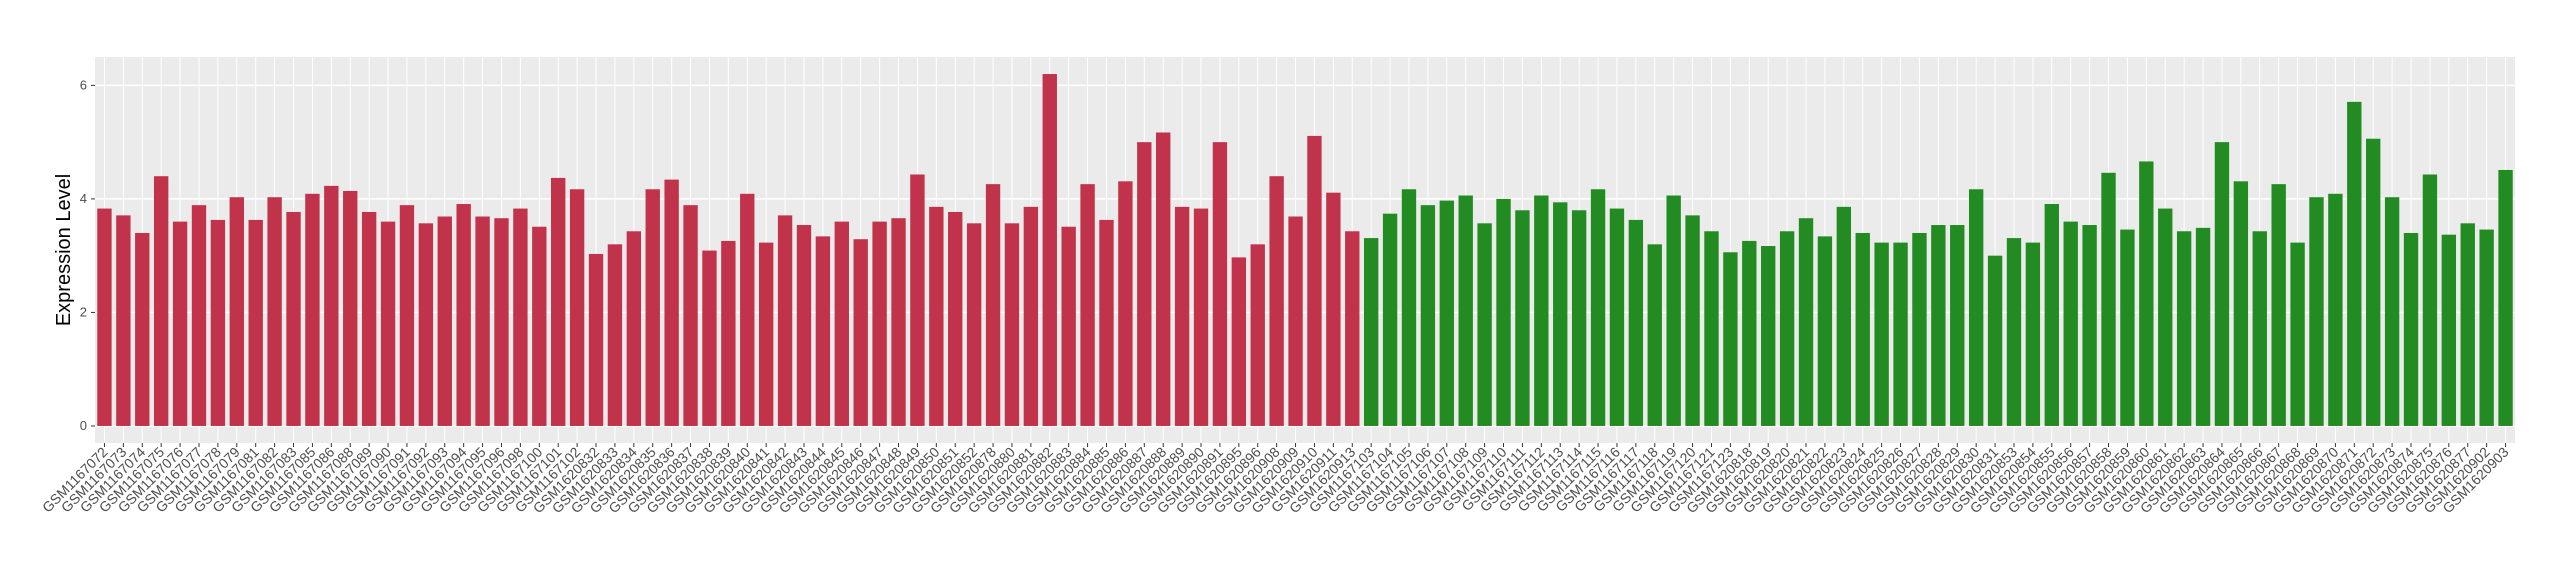  Describe the element at coordinates (83, 198) in the screenshot. I see `y-tick-label: 4` at that location.